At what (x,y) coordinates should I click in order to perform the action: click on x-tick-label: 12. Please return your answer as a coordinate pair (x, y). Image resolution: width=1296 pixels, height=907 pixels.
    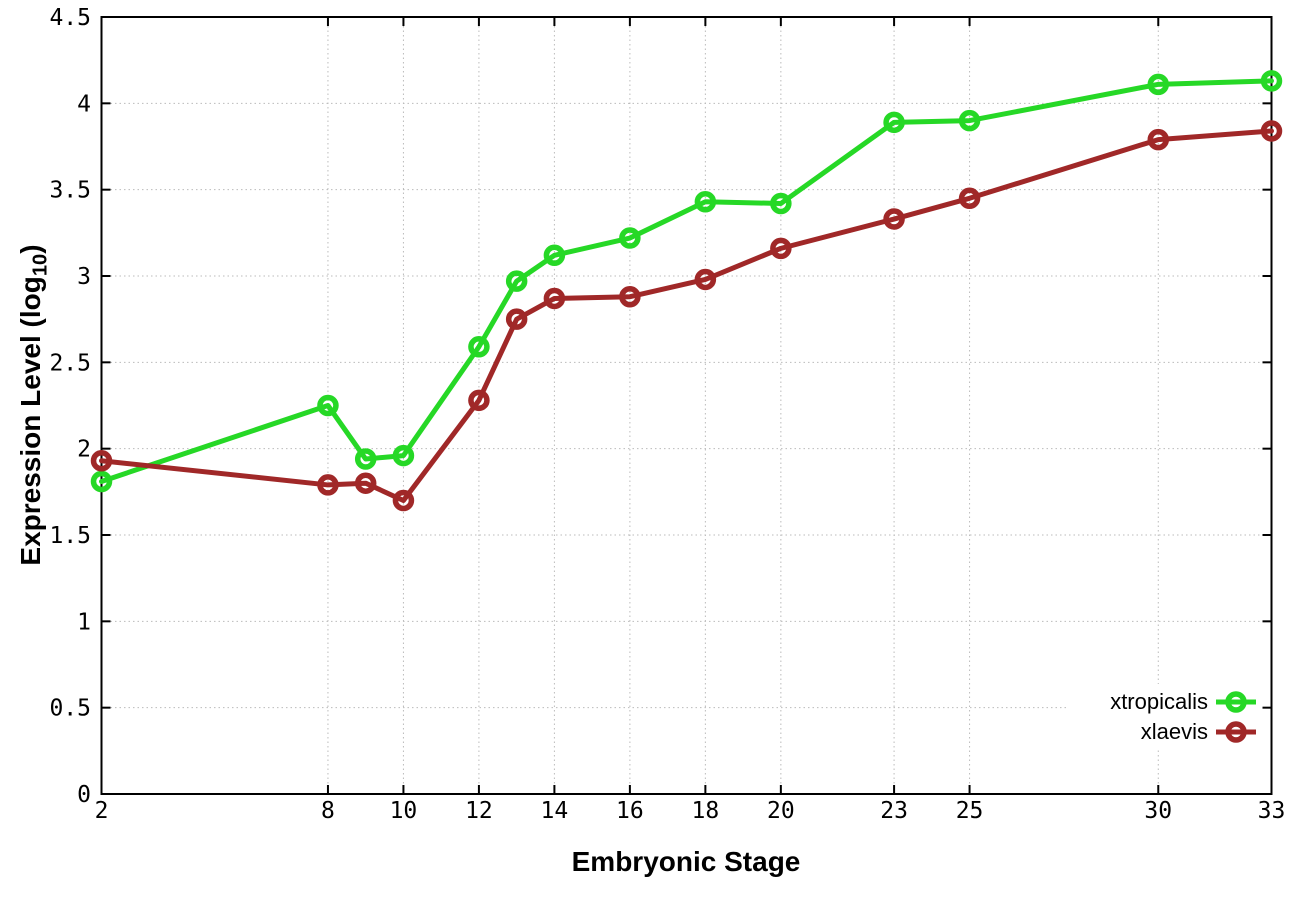
    Looking at the image, I should click on (479, 811).